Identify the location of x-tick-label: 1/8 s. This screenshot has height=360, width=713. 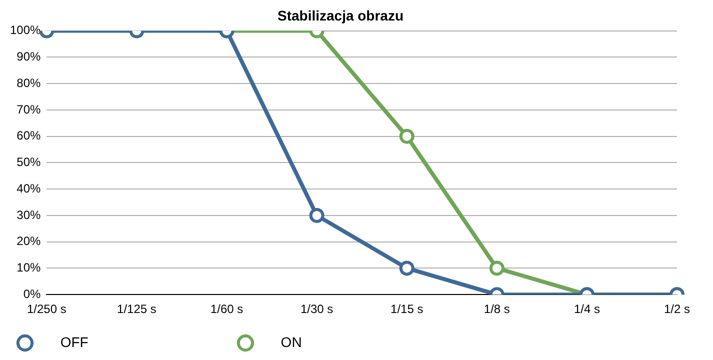
(497, 309).